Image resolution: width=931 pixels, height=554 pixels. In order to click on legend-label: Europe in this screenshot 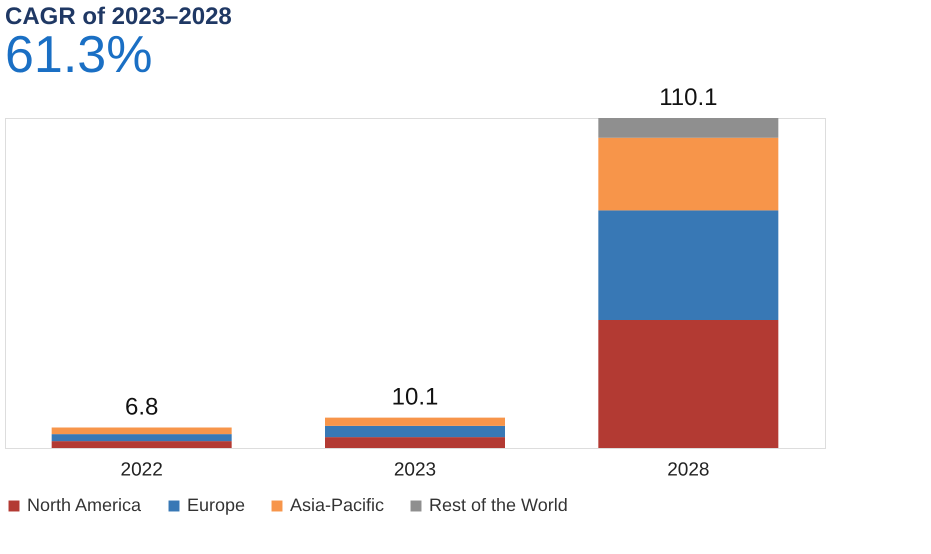, I will do `click(216, 505)`.